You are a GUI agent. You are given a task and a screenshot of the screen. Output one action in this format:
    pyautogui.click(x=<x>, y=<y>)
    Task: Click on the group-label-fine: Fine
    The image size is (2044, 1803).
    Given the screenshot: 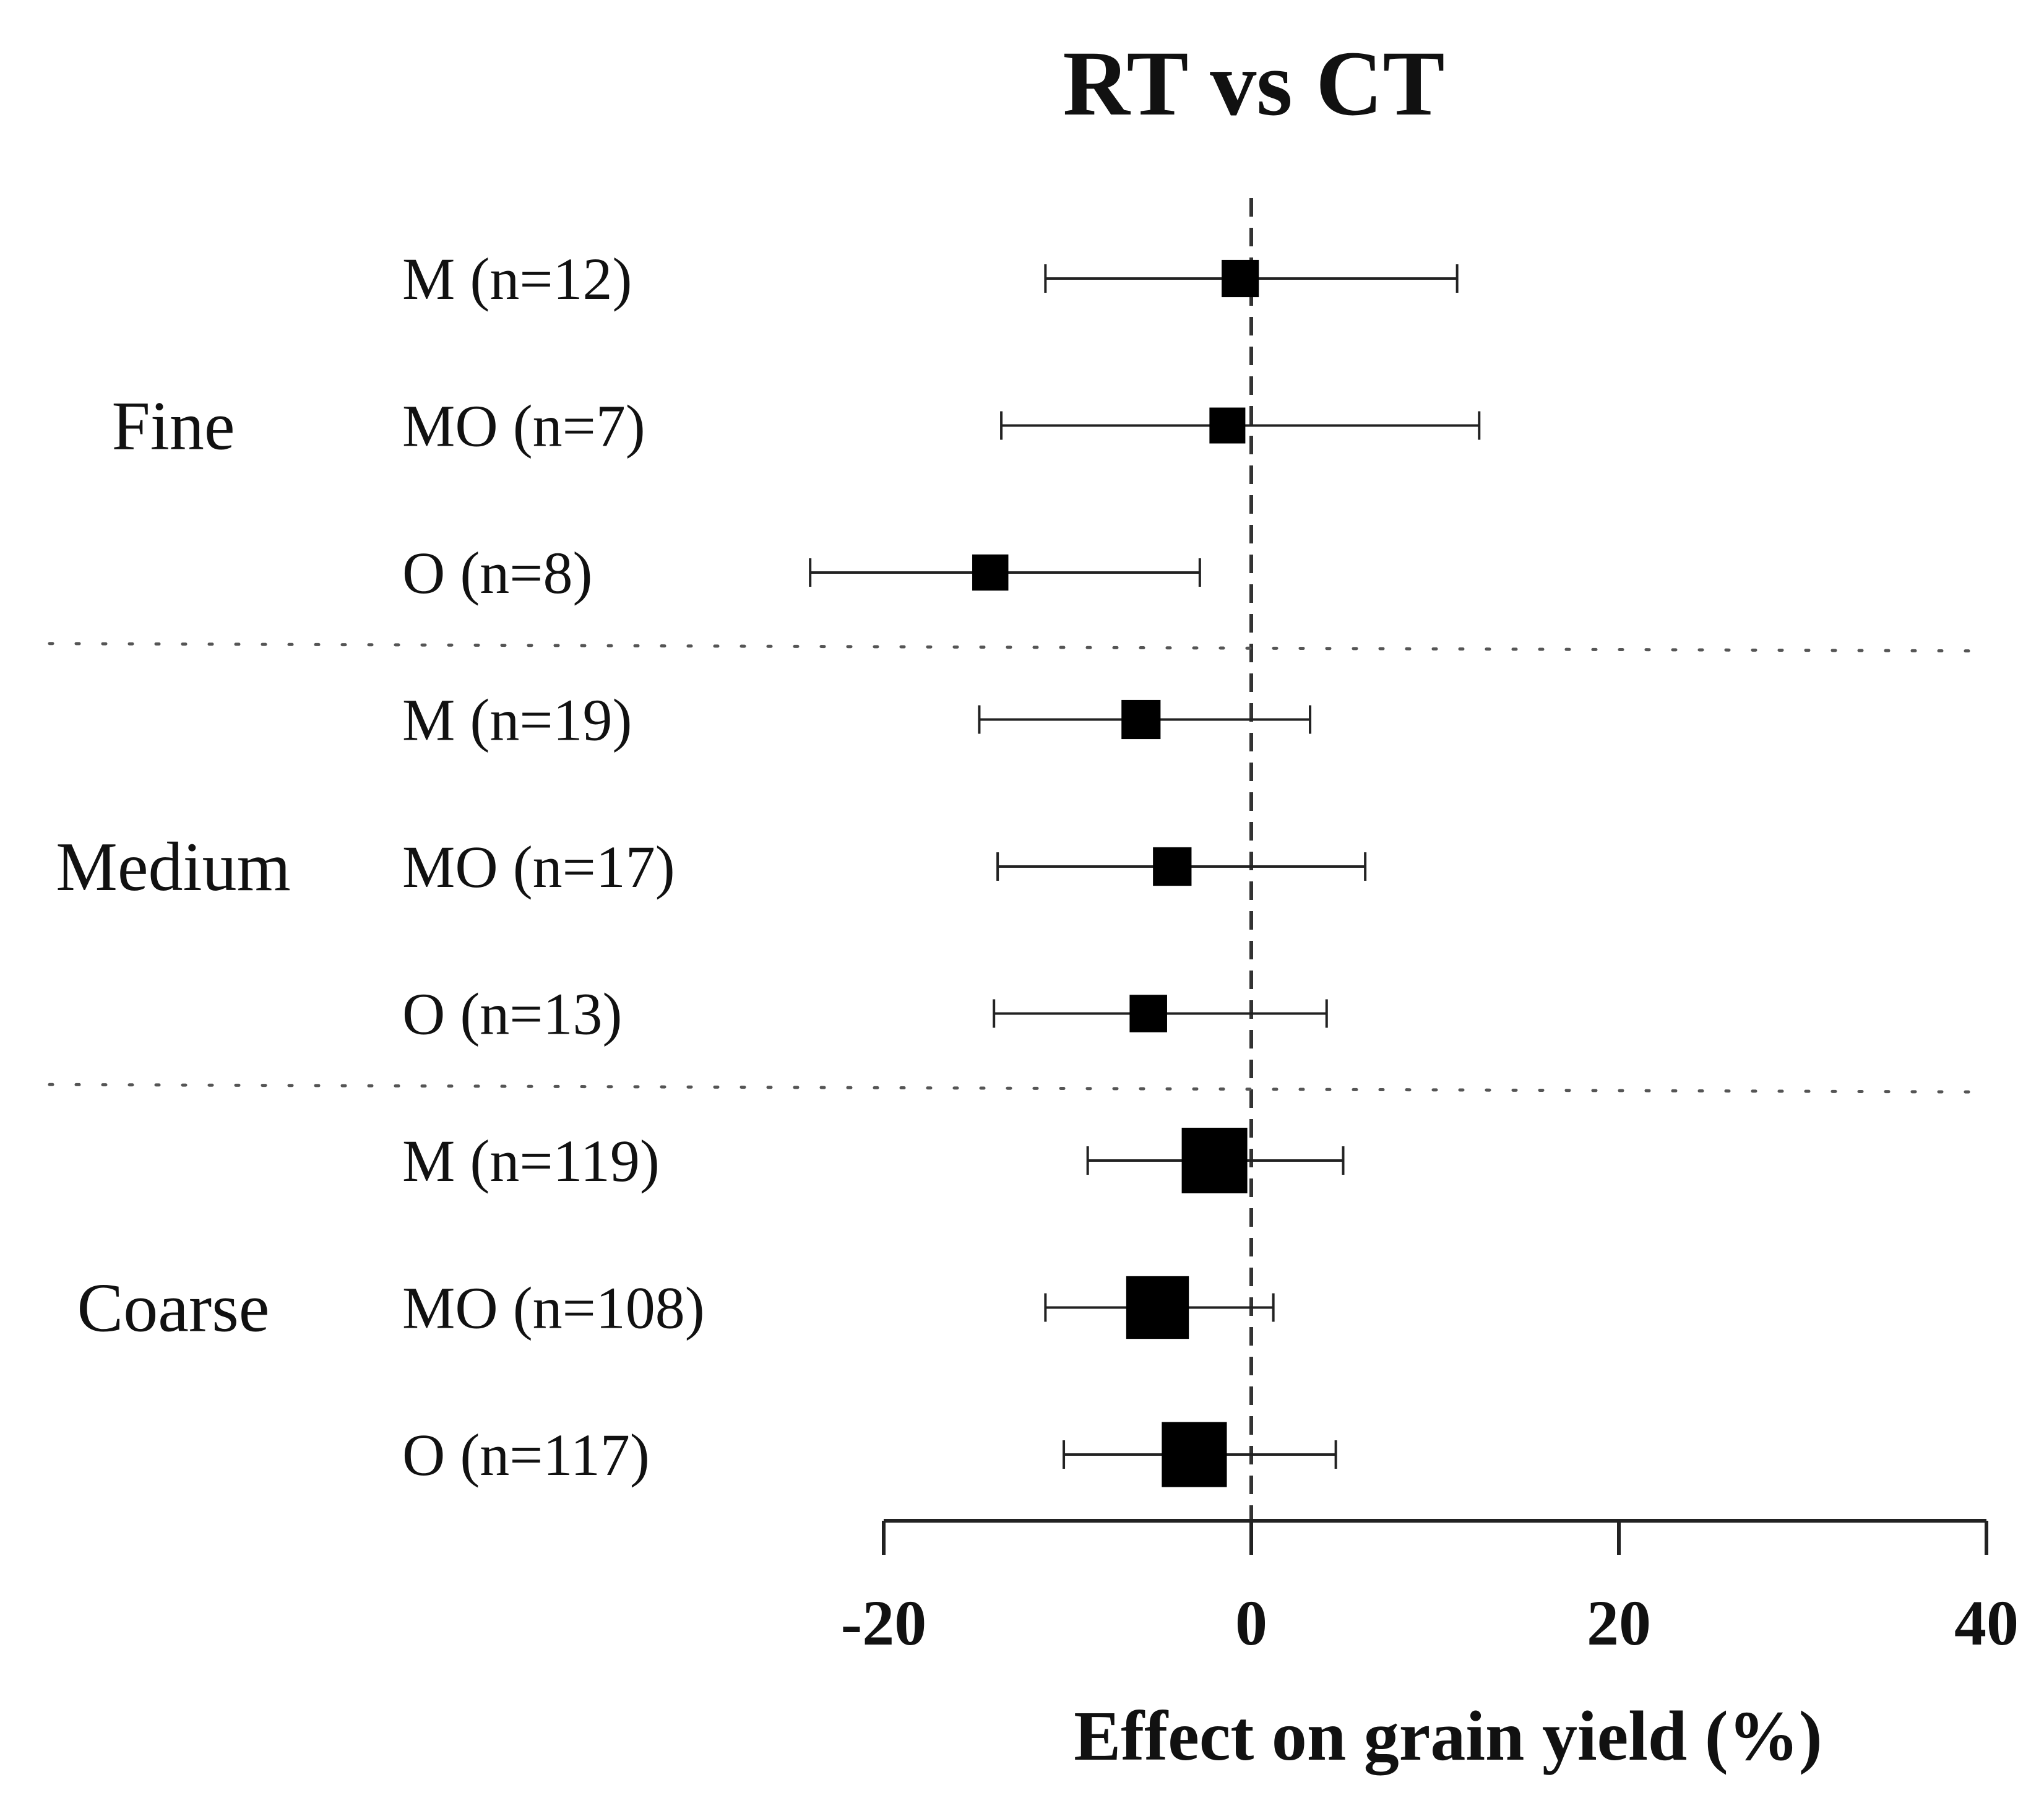 What is the action you would take?
    pyautogui.click(x=173, y=426)
    